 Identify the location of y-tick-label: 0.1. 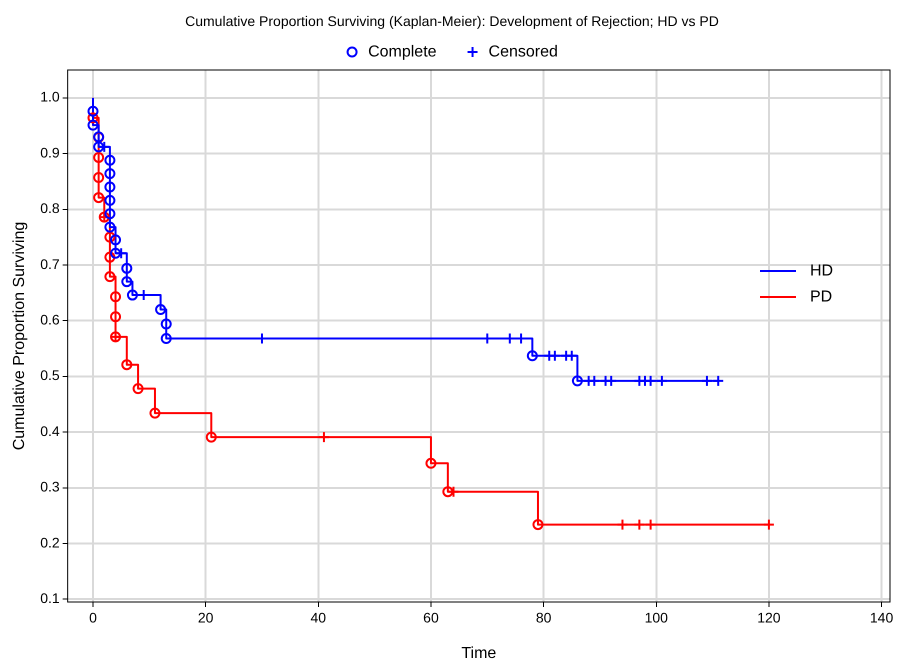
(50, 598).